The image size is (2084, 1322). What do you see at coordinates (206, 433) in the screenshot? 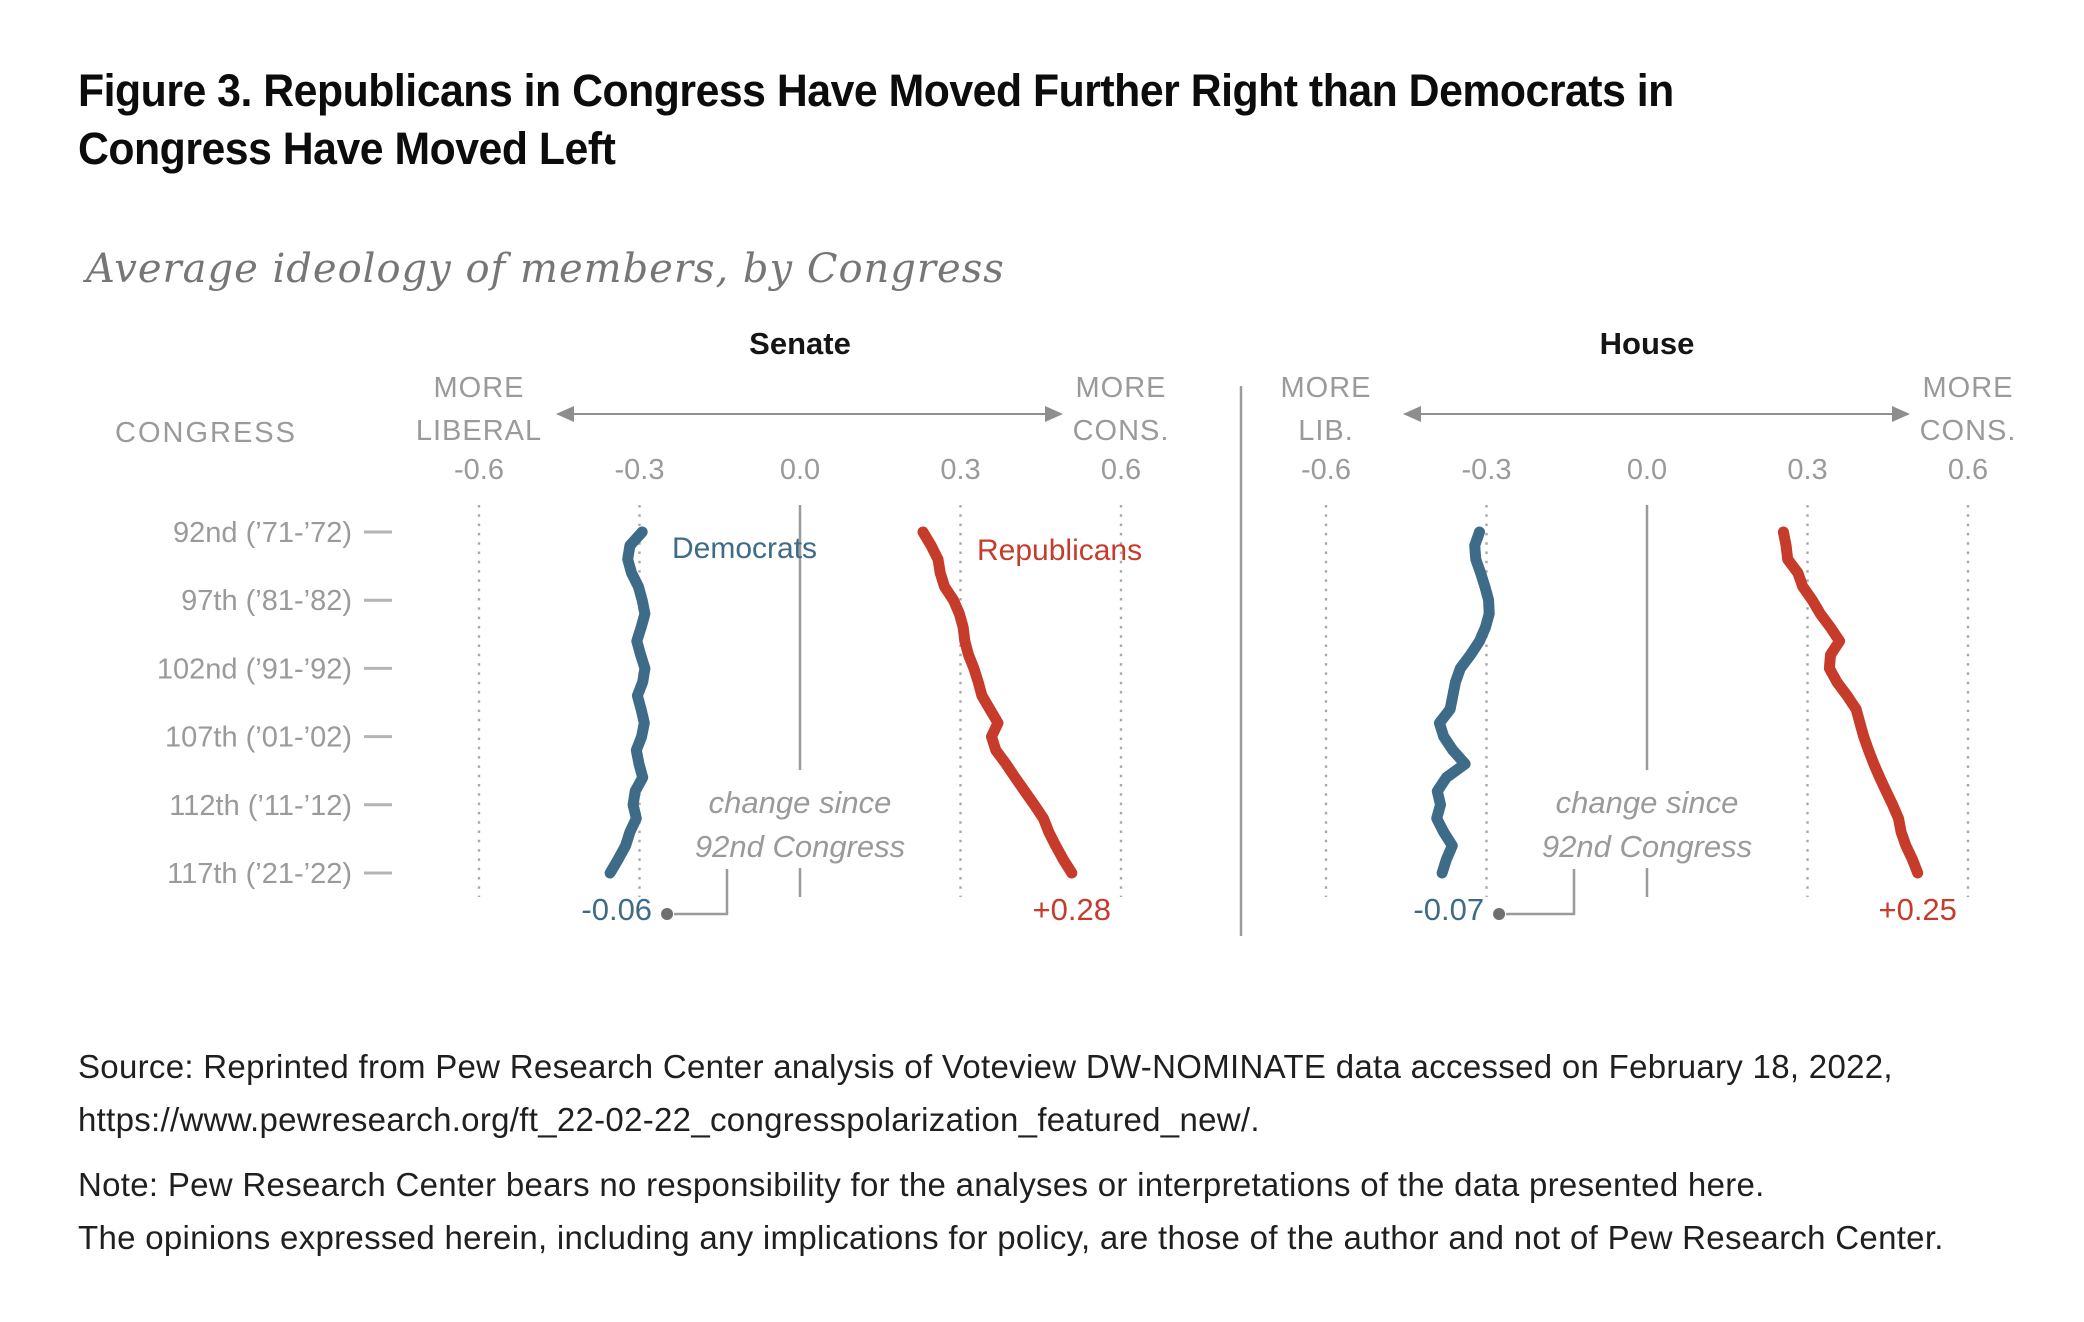
I see `congress-axis-header: CONGRESS` at bounding box center [206, 433].